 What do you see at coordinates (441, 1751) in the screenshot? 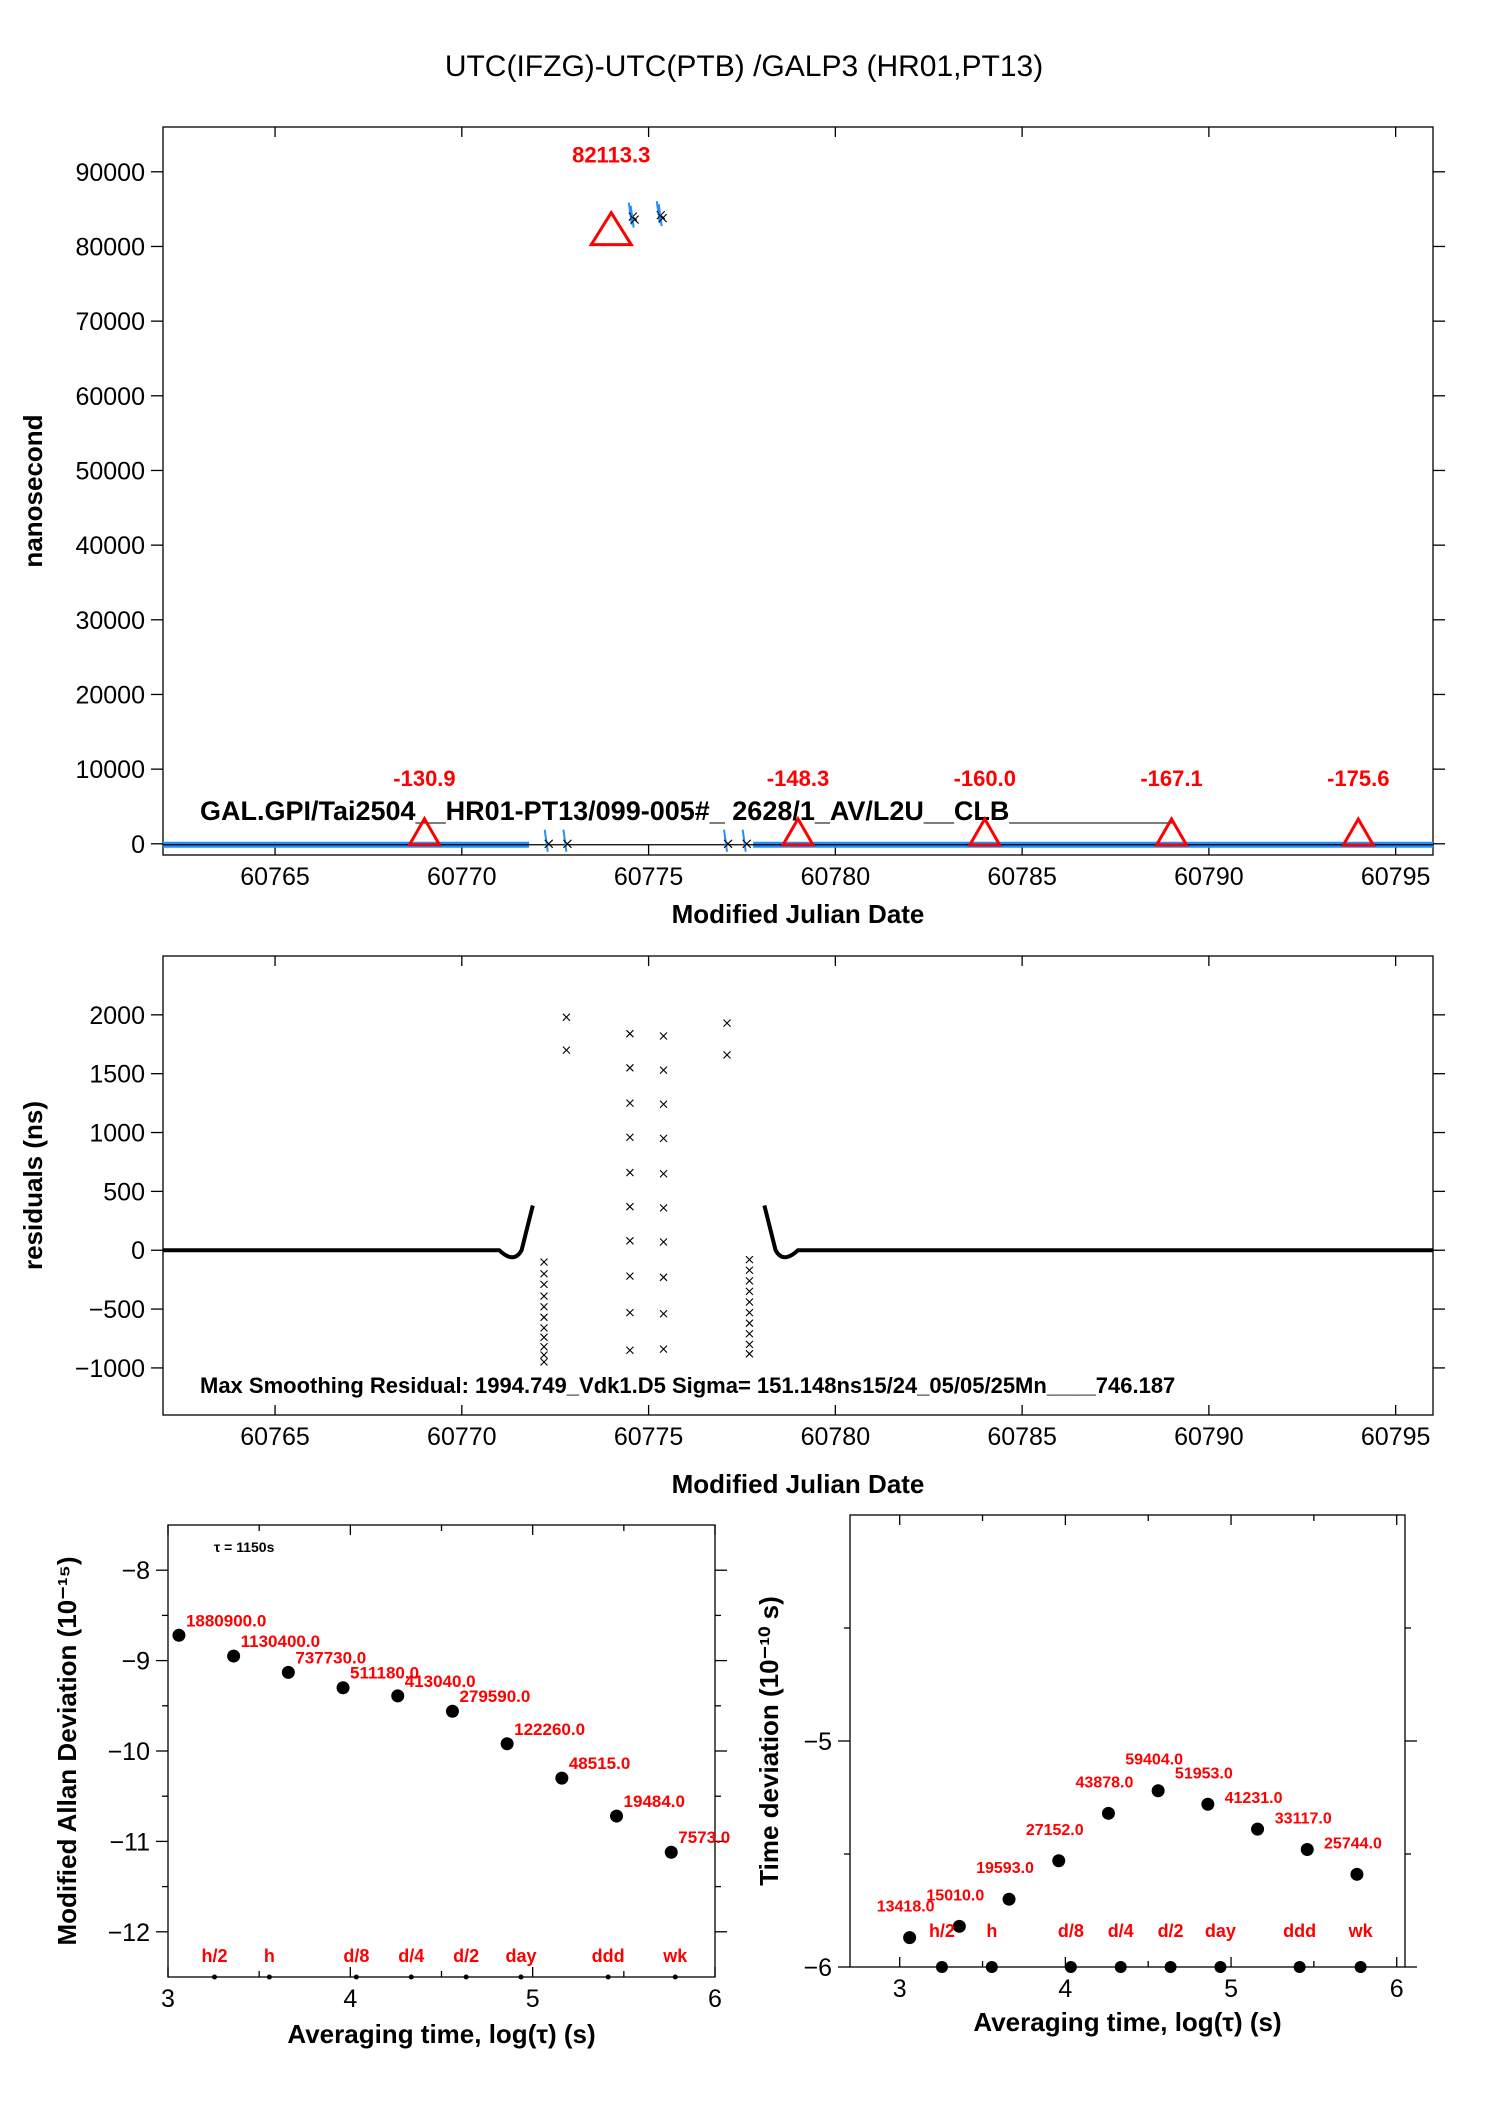
I see `plot-frame` at bounding box center [441, 1751].